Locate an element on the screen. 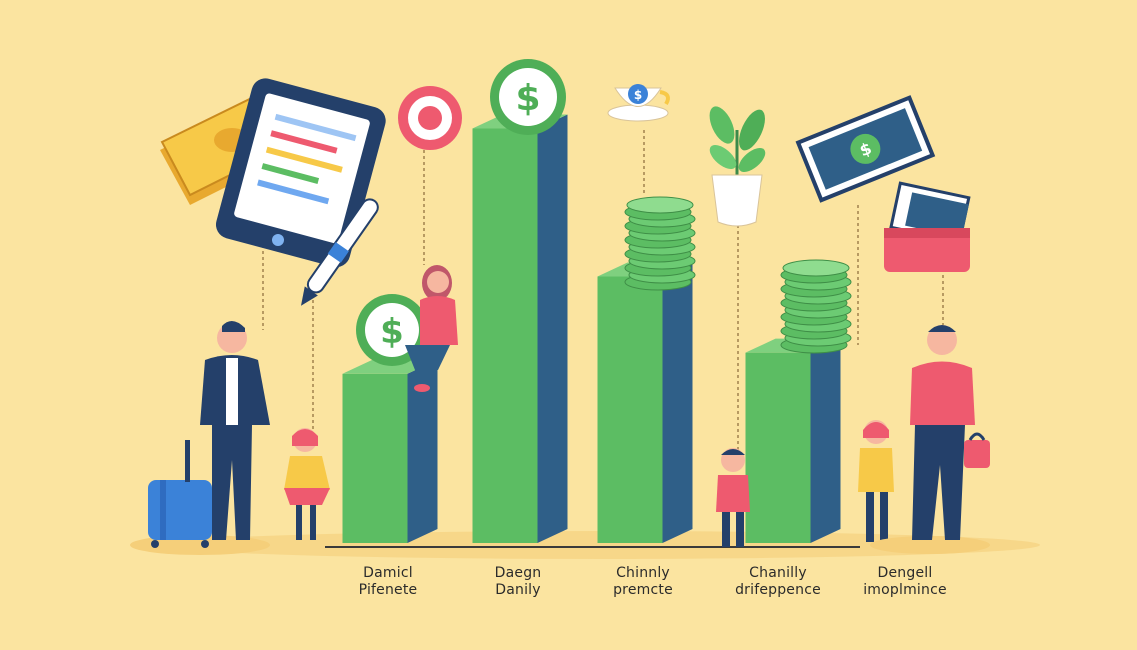 The width and height of the screenshot is (1137, 650). x-tick-label-line: imoplmince is located at coordinates (905, 590).